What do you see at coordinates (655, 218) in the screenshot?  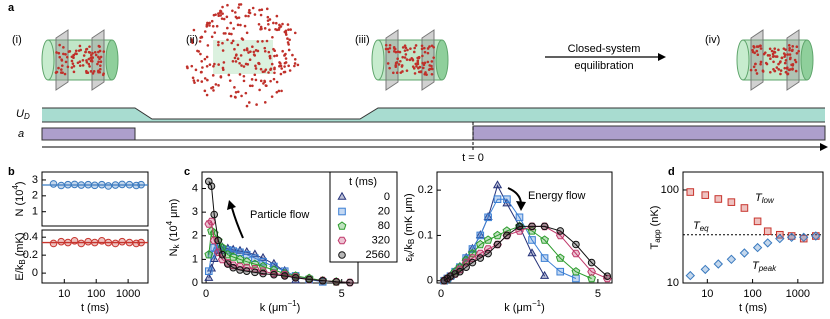 I see `text-part: (nK)` at bounding box center [655, 218].